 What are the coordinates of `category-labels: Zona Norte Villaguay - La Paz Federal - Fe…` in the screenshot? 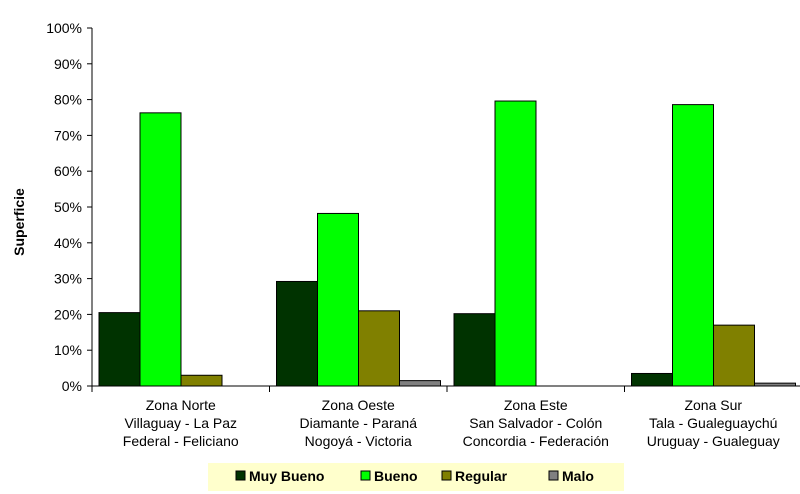 It's located at (451, 423).